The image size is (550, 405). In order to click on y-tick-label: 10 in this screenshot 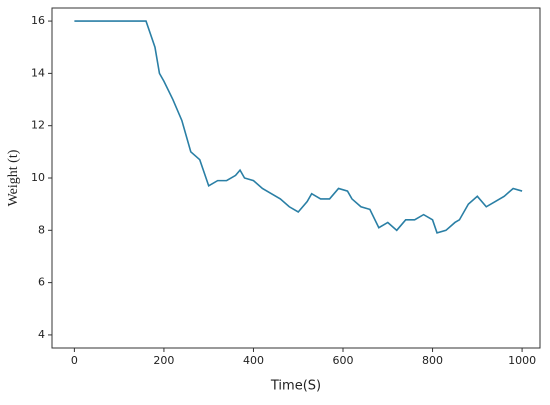, I will do `click(38, 177)`.